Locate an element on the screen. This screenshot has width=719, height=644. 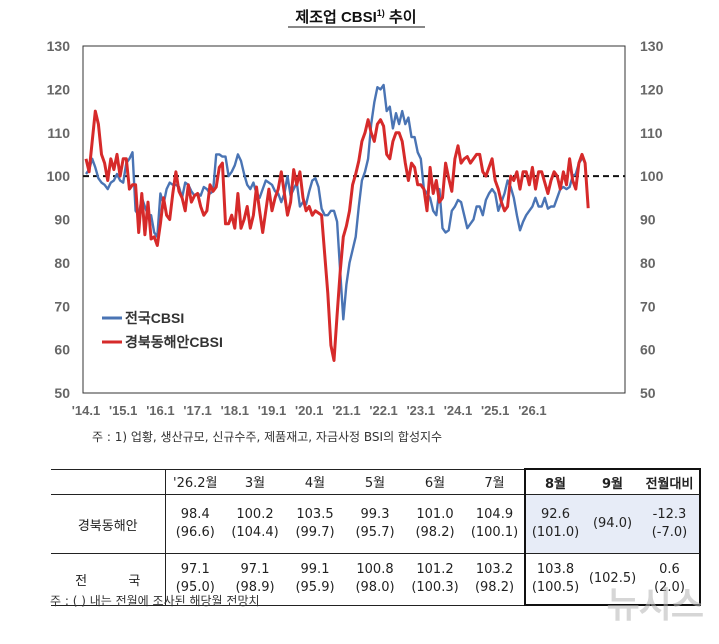
y-tick-label-left: 60 is located at coordinates (62, 350).